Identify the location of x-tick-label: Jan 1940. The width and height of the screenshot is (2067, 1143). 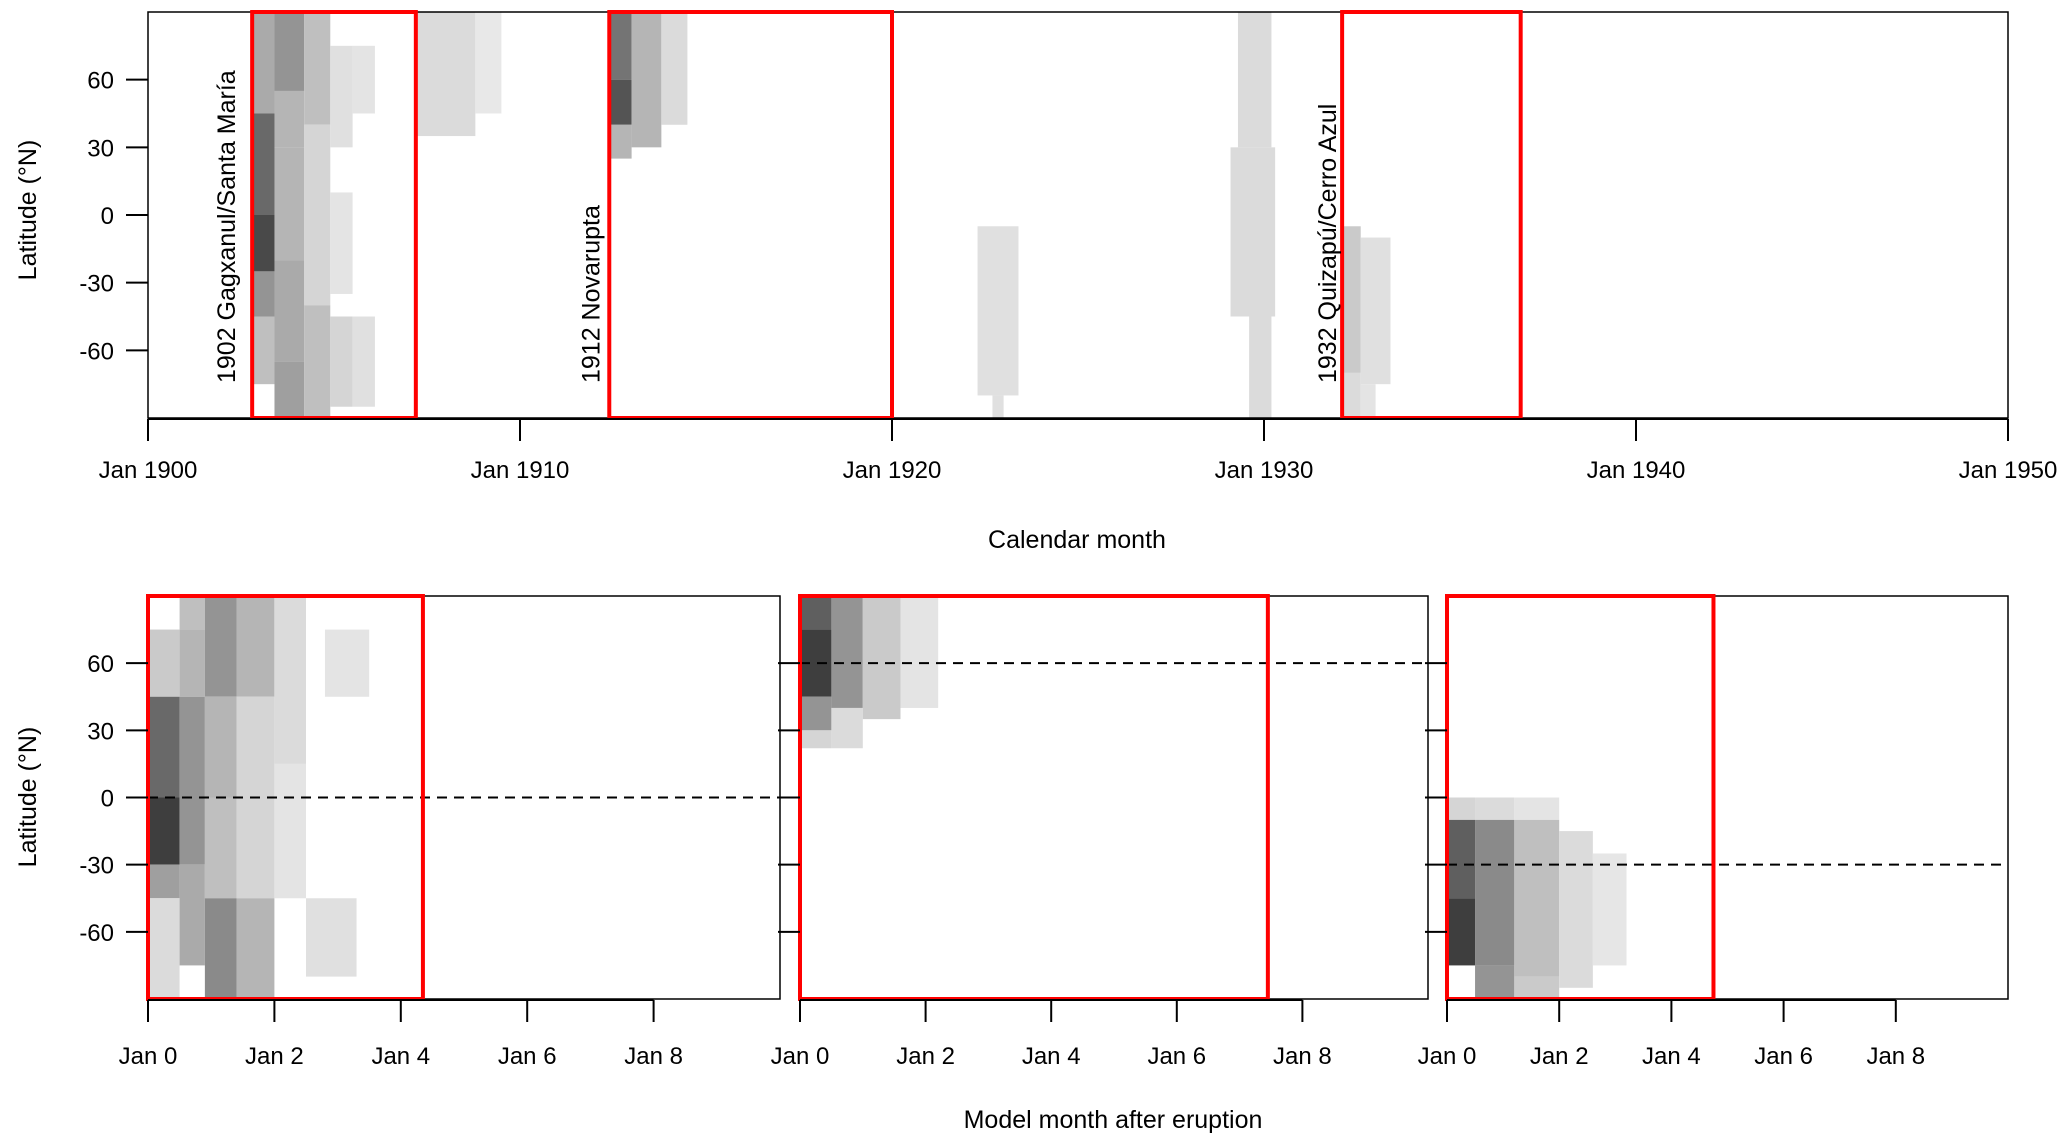
(1636, 470).